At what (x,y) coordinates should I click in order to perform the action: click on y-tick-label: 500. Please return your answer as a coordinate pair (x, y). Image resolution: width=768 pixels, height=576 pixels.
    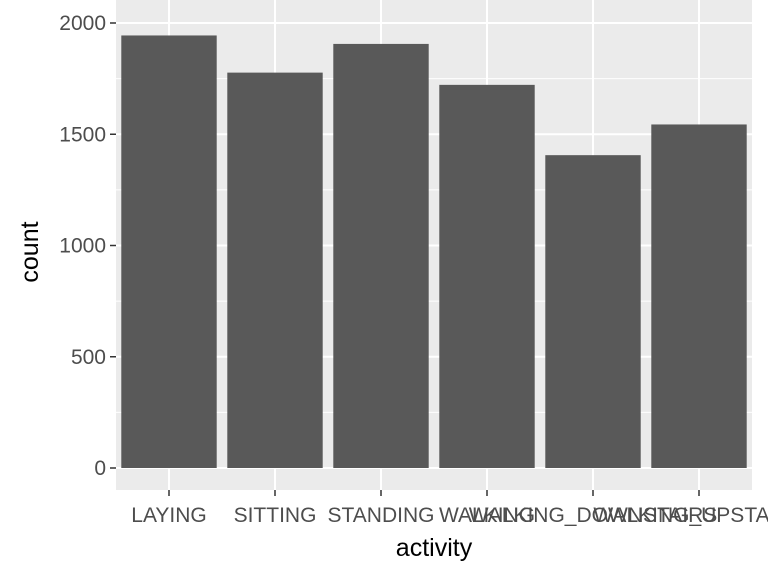
    Looking at the image, I should click on (88, 357).